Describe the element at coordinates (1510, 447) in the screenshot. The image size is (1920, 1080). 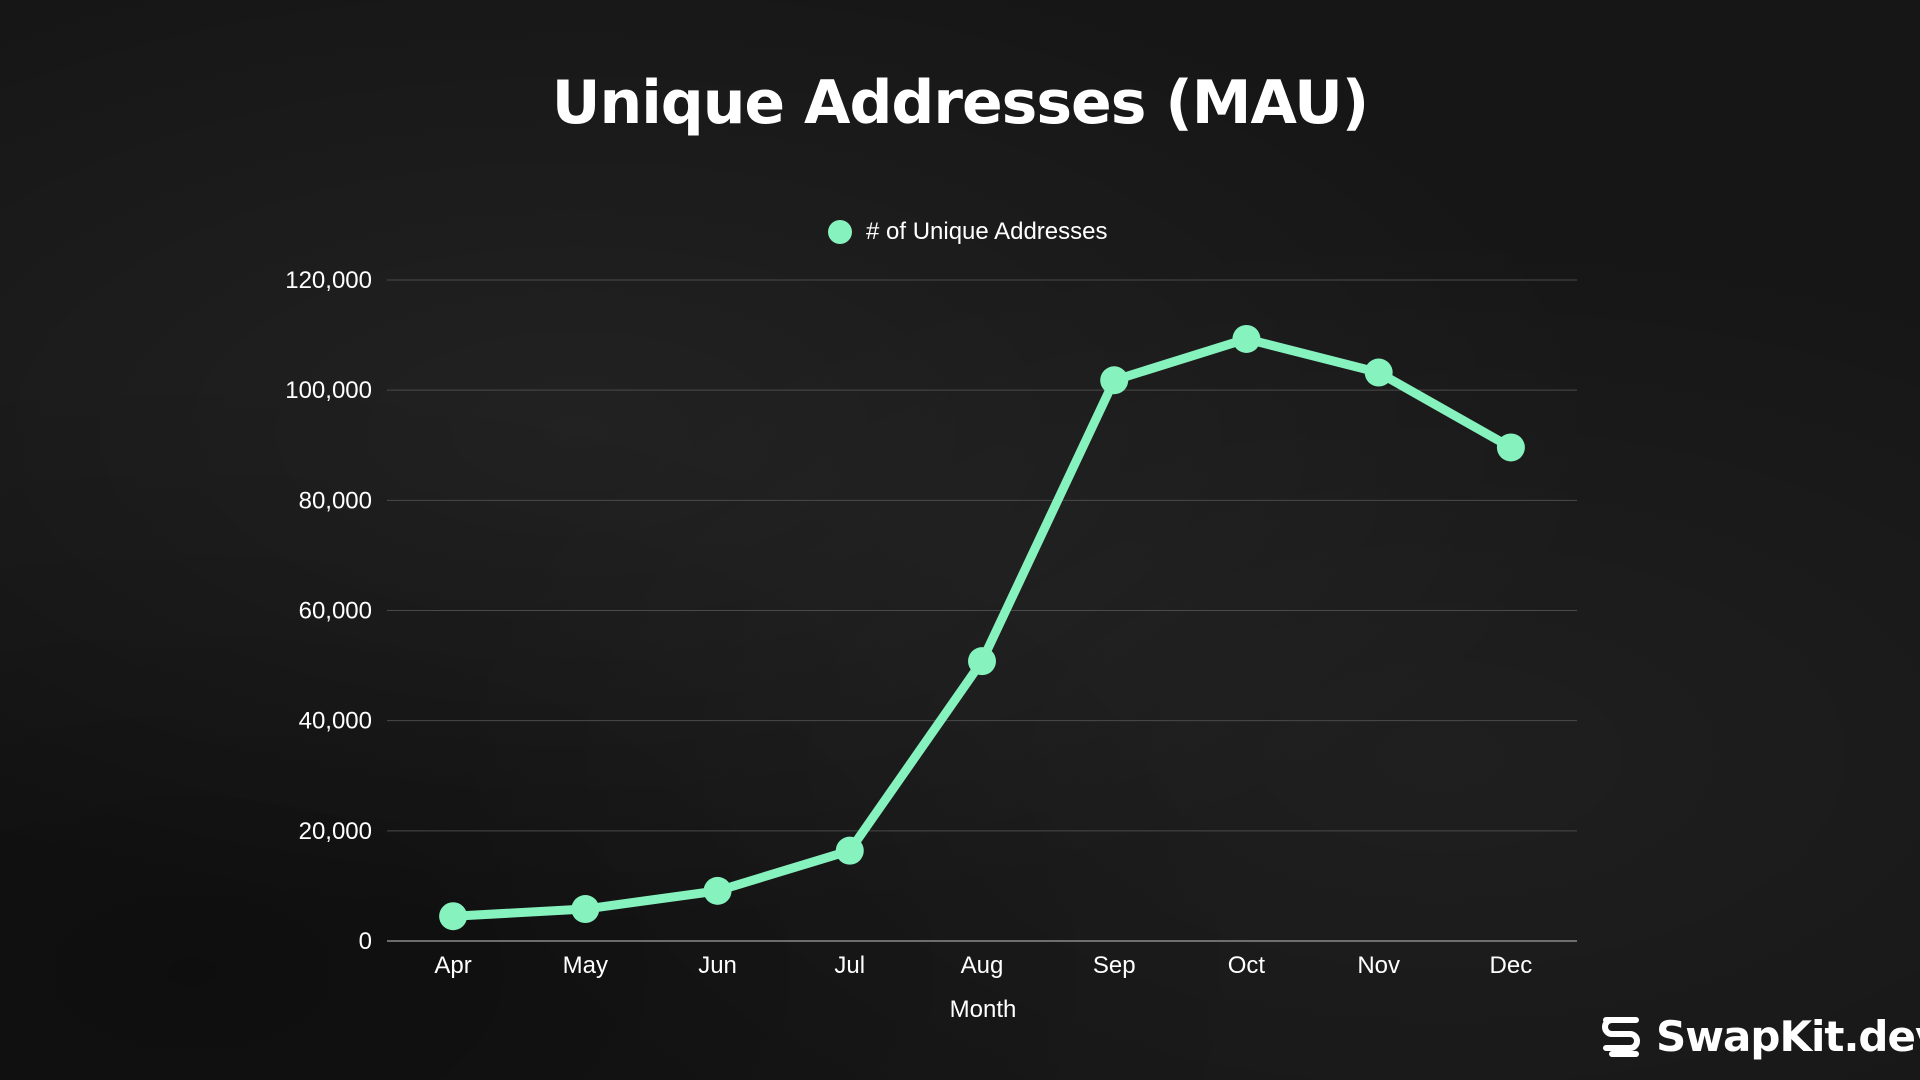
I see `data-point-dec` at that location.